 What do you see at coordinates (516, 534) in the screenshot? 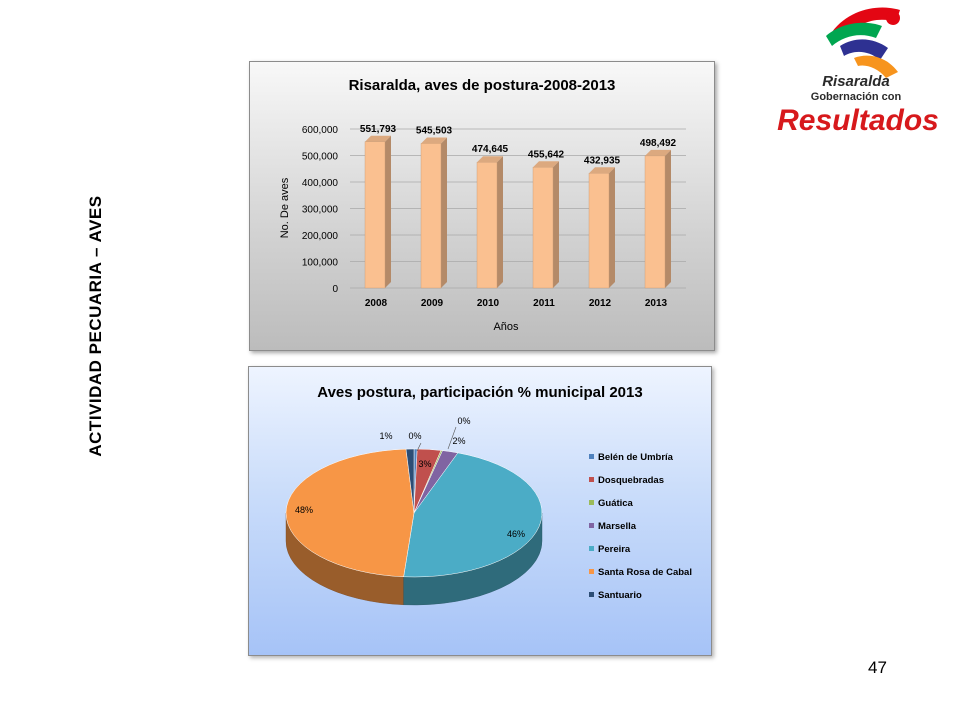
I see `pie-data-label: 46%` at bounding box center [516, 534].